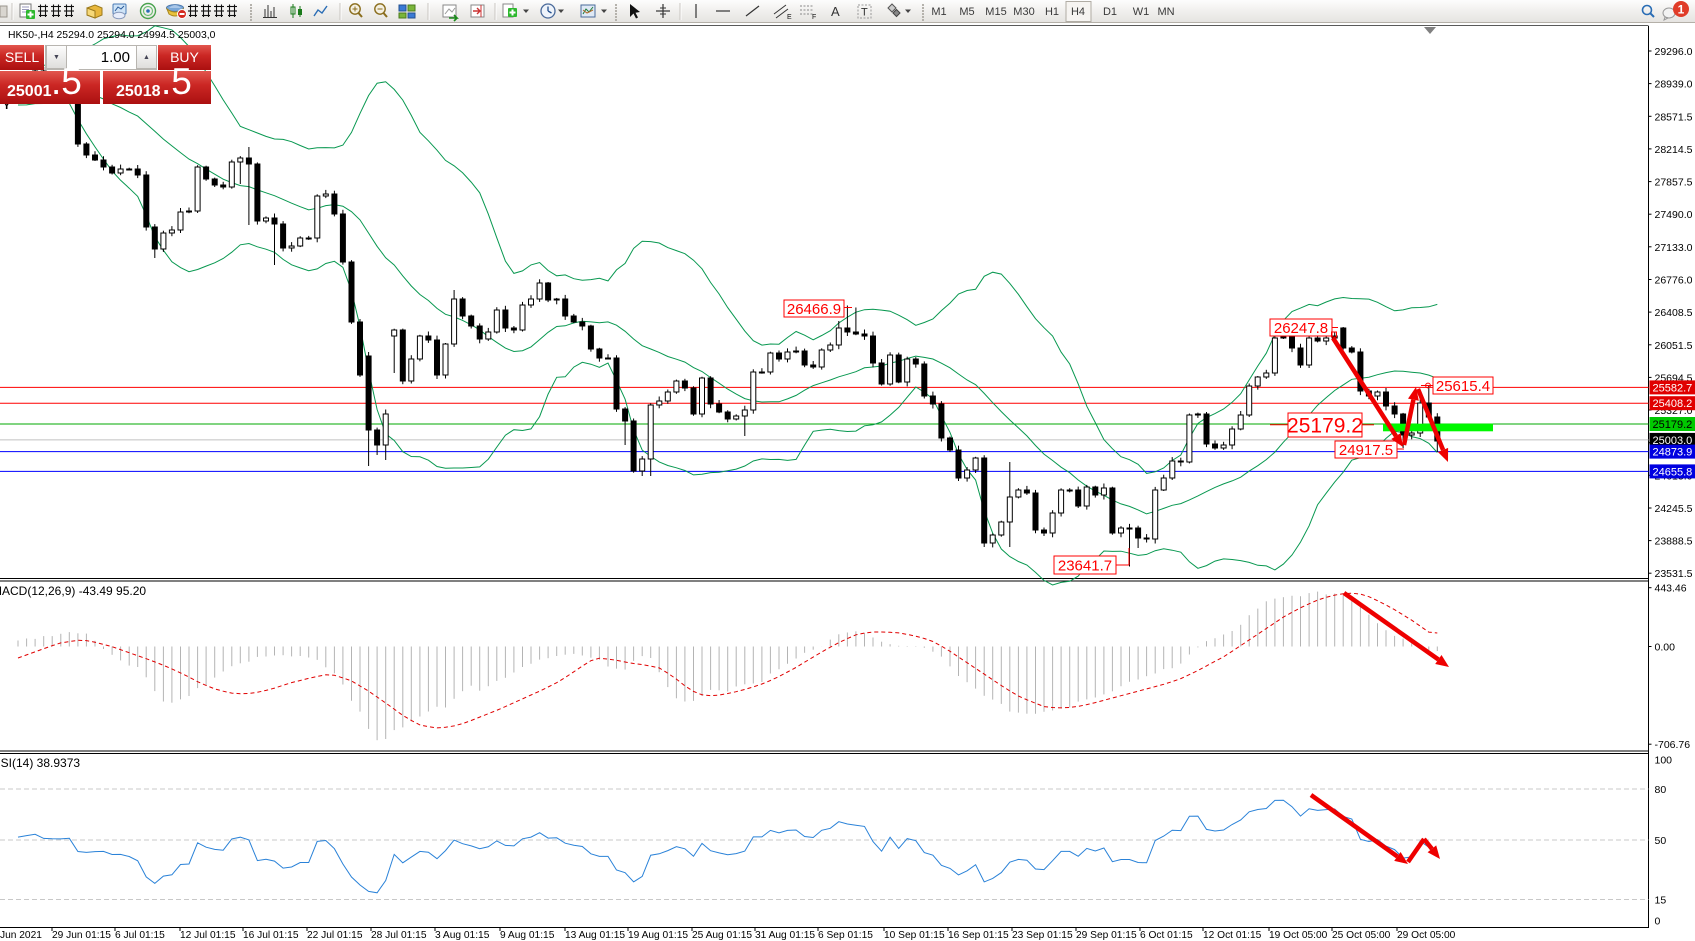 The height and width of the screenshot is (941, 1695). What do you see at coordinates (1232, 935) in the screenshot?
I see `svg-text: 12 Oct 01:15` at bounding box center [1232, 935].